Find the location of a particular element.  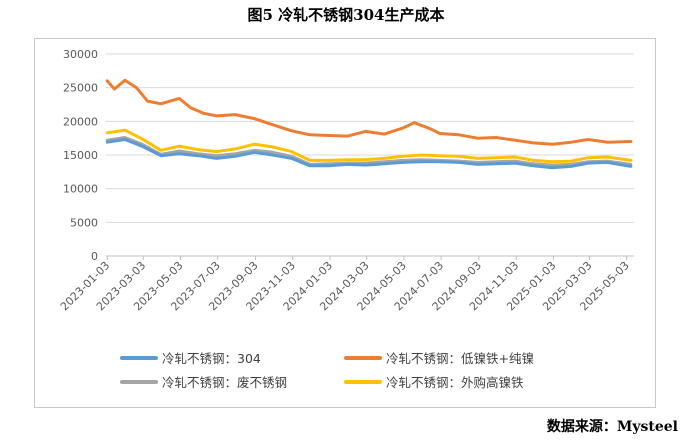

y-tick-label: 30000 is located at coordinates (80, 54).